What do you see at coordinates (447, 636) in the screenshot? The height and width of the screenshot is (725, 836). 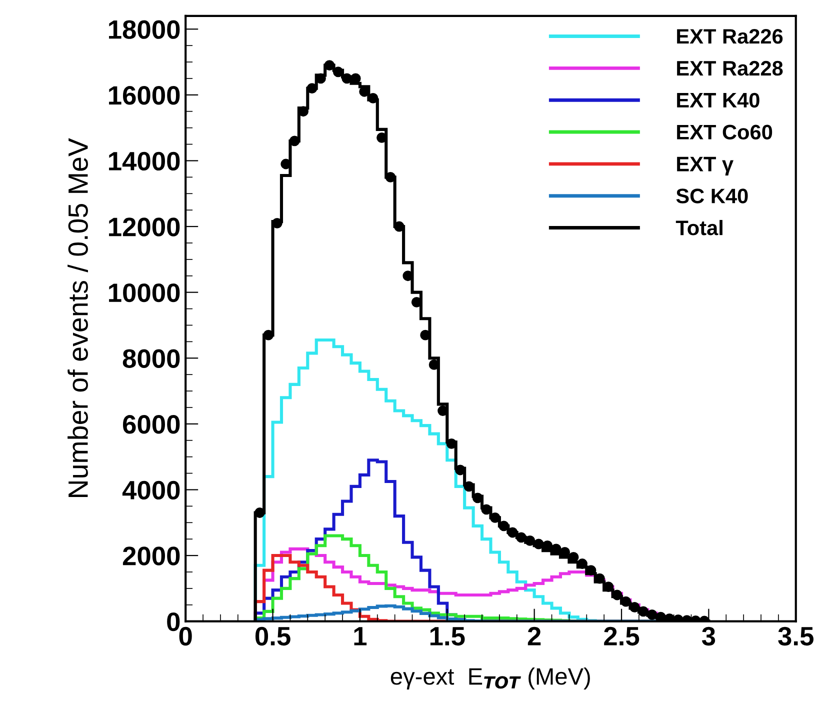 I see `x-tick-label: 1.5` at bounding box center [447, 636].